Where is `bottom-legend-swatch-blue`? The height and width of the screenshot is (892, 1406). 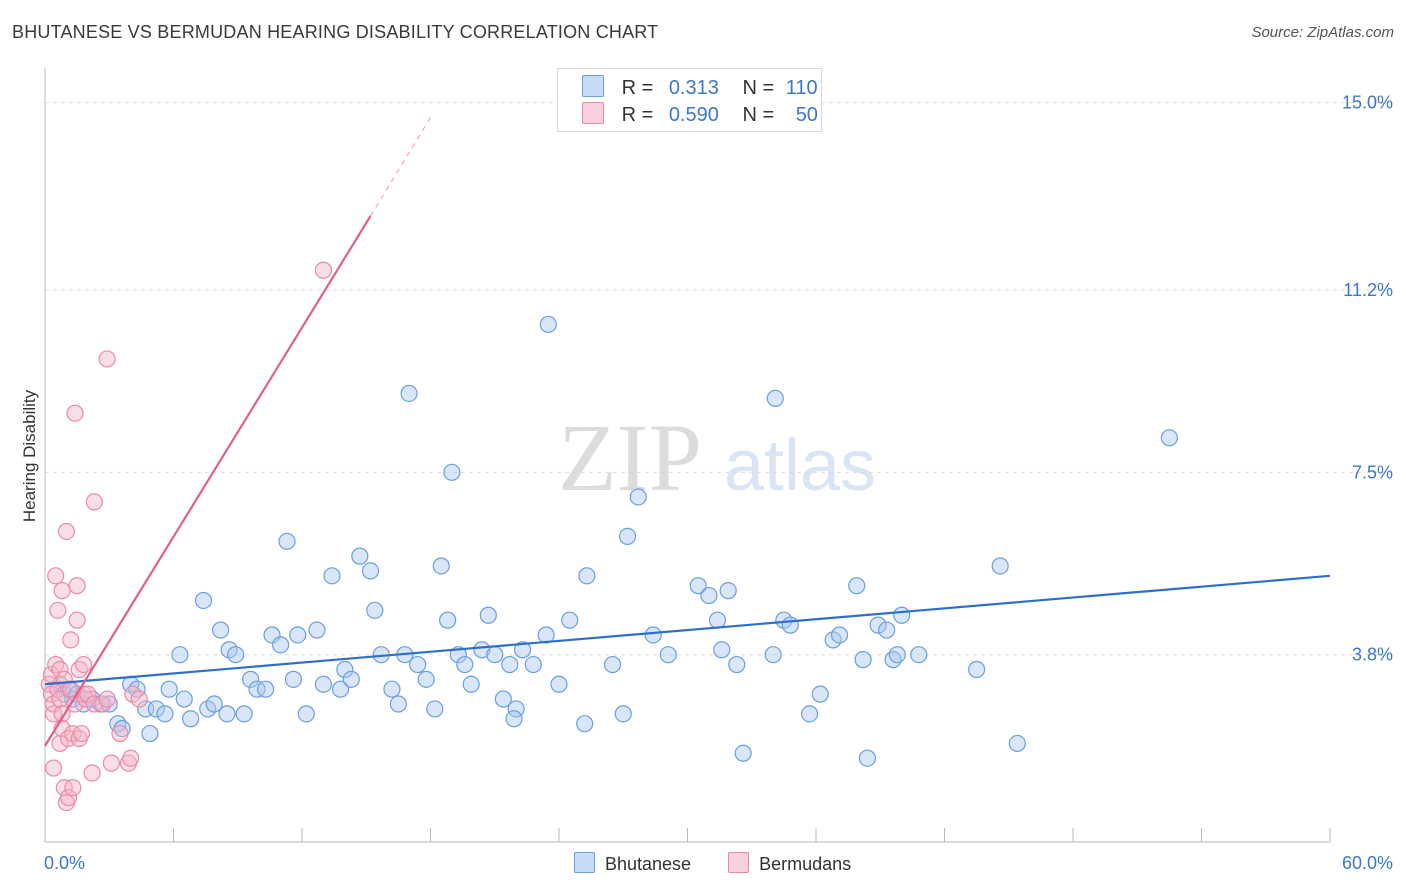
bottom-legend-swatch-blue is located at coordinates (584, 862).